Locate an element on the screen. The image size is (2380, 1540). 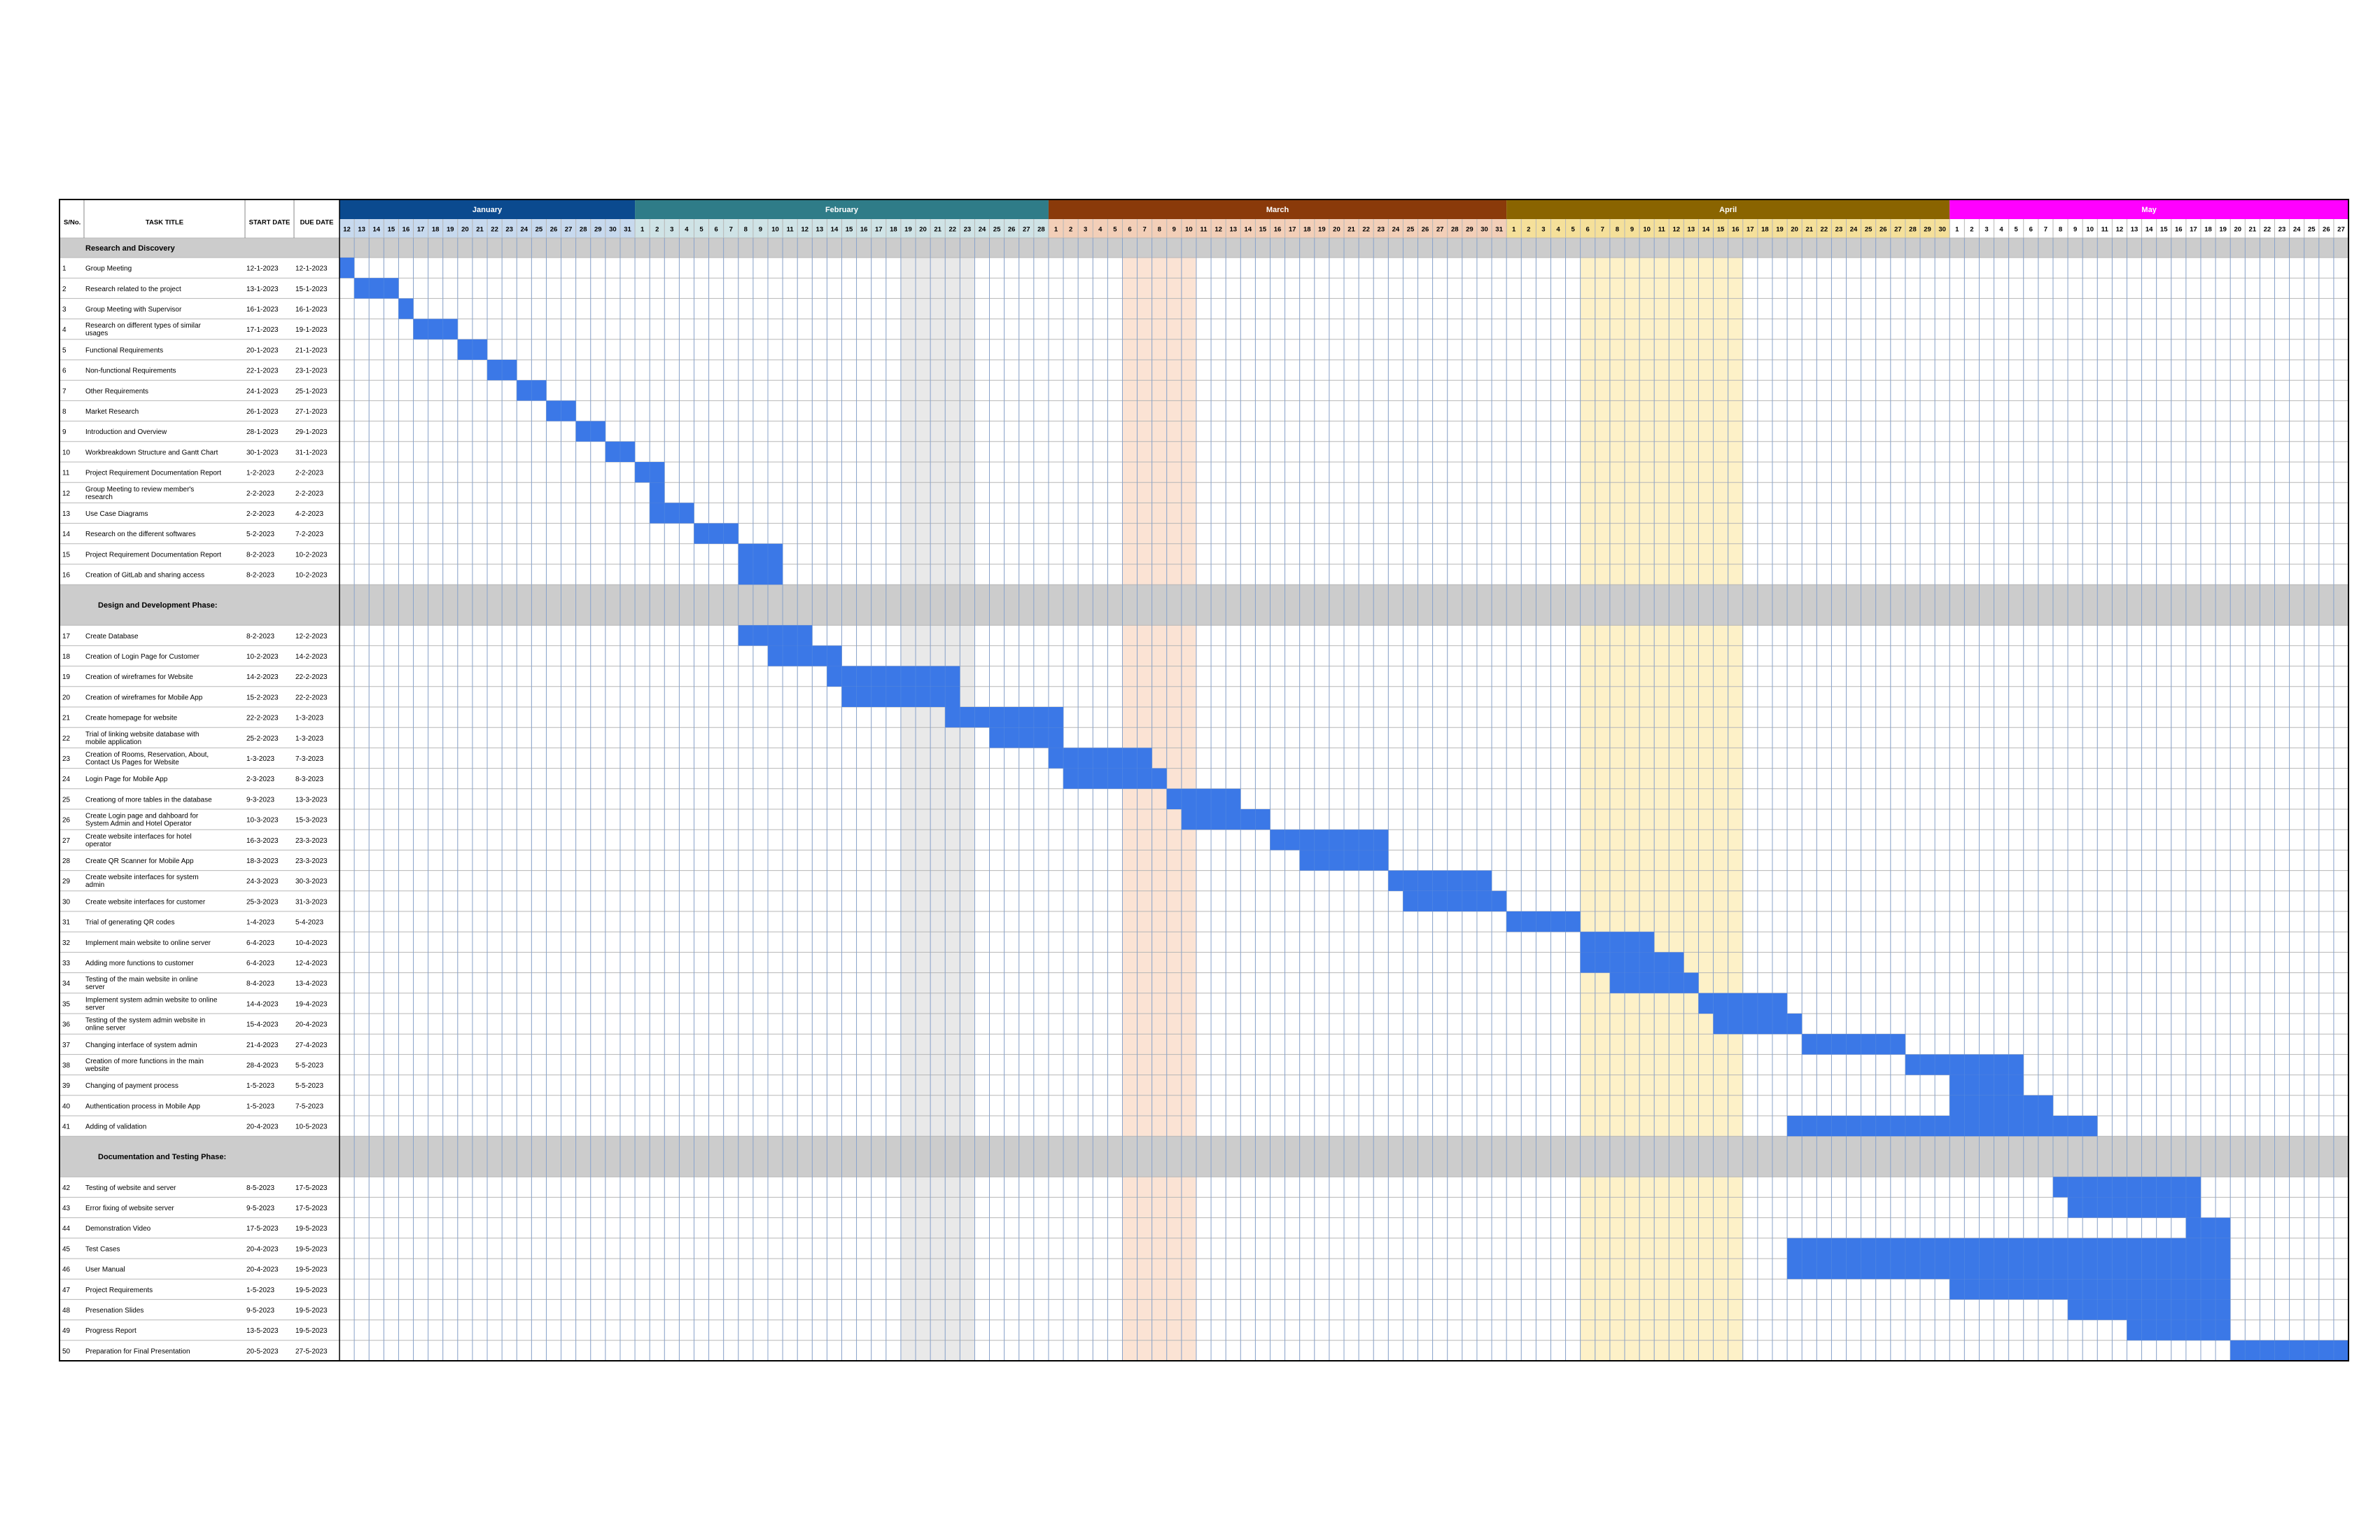
task-title: Error fixing of website server is located at coordinates (129, 1208).